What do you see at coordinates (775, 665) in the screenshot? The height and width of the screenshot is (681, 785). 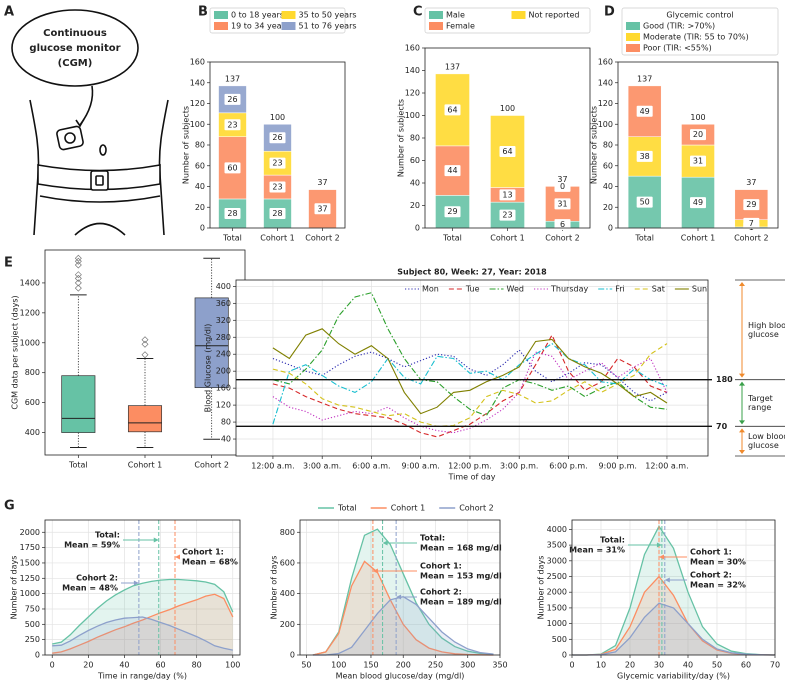 I see `x-tick-label: 70` at bounding box center [775, 665].